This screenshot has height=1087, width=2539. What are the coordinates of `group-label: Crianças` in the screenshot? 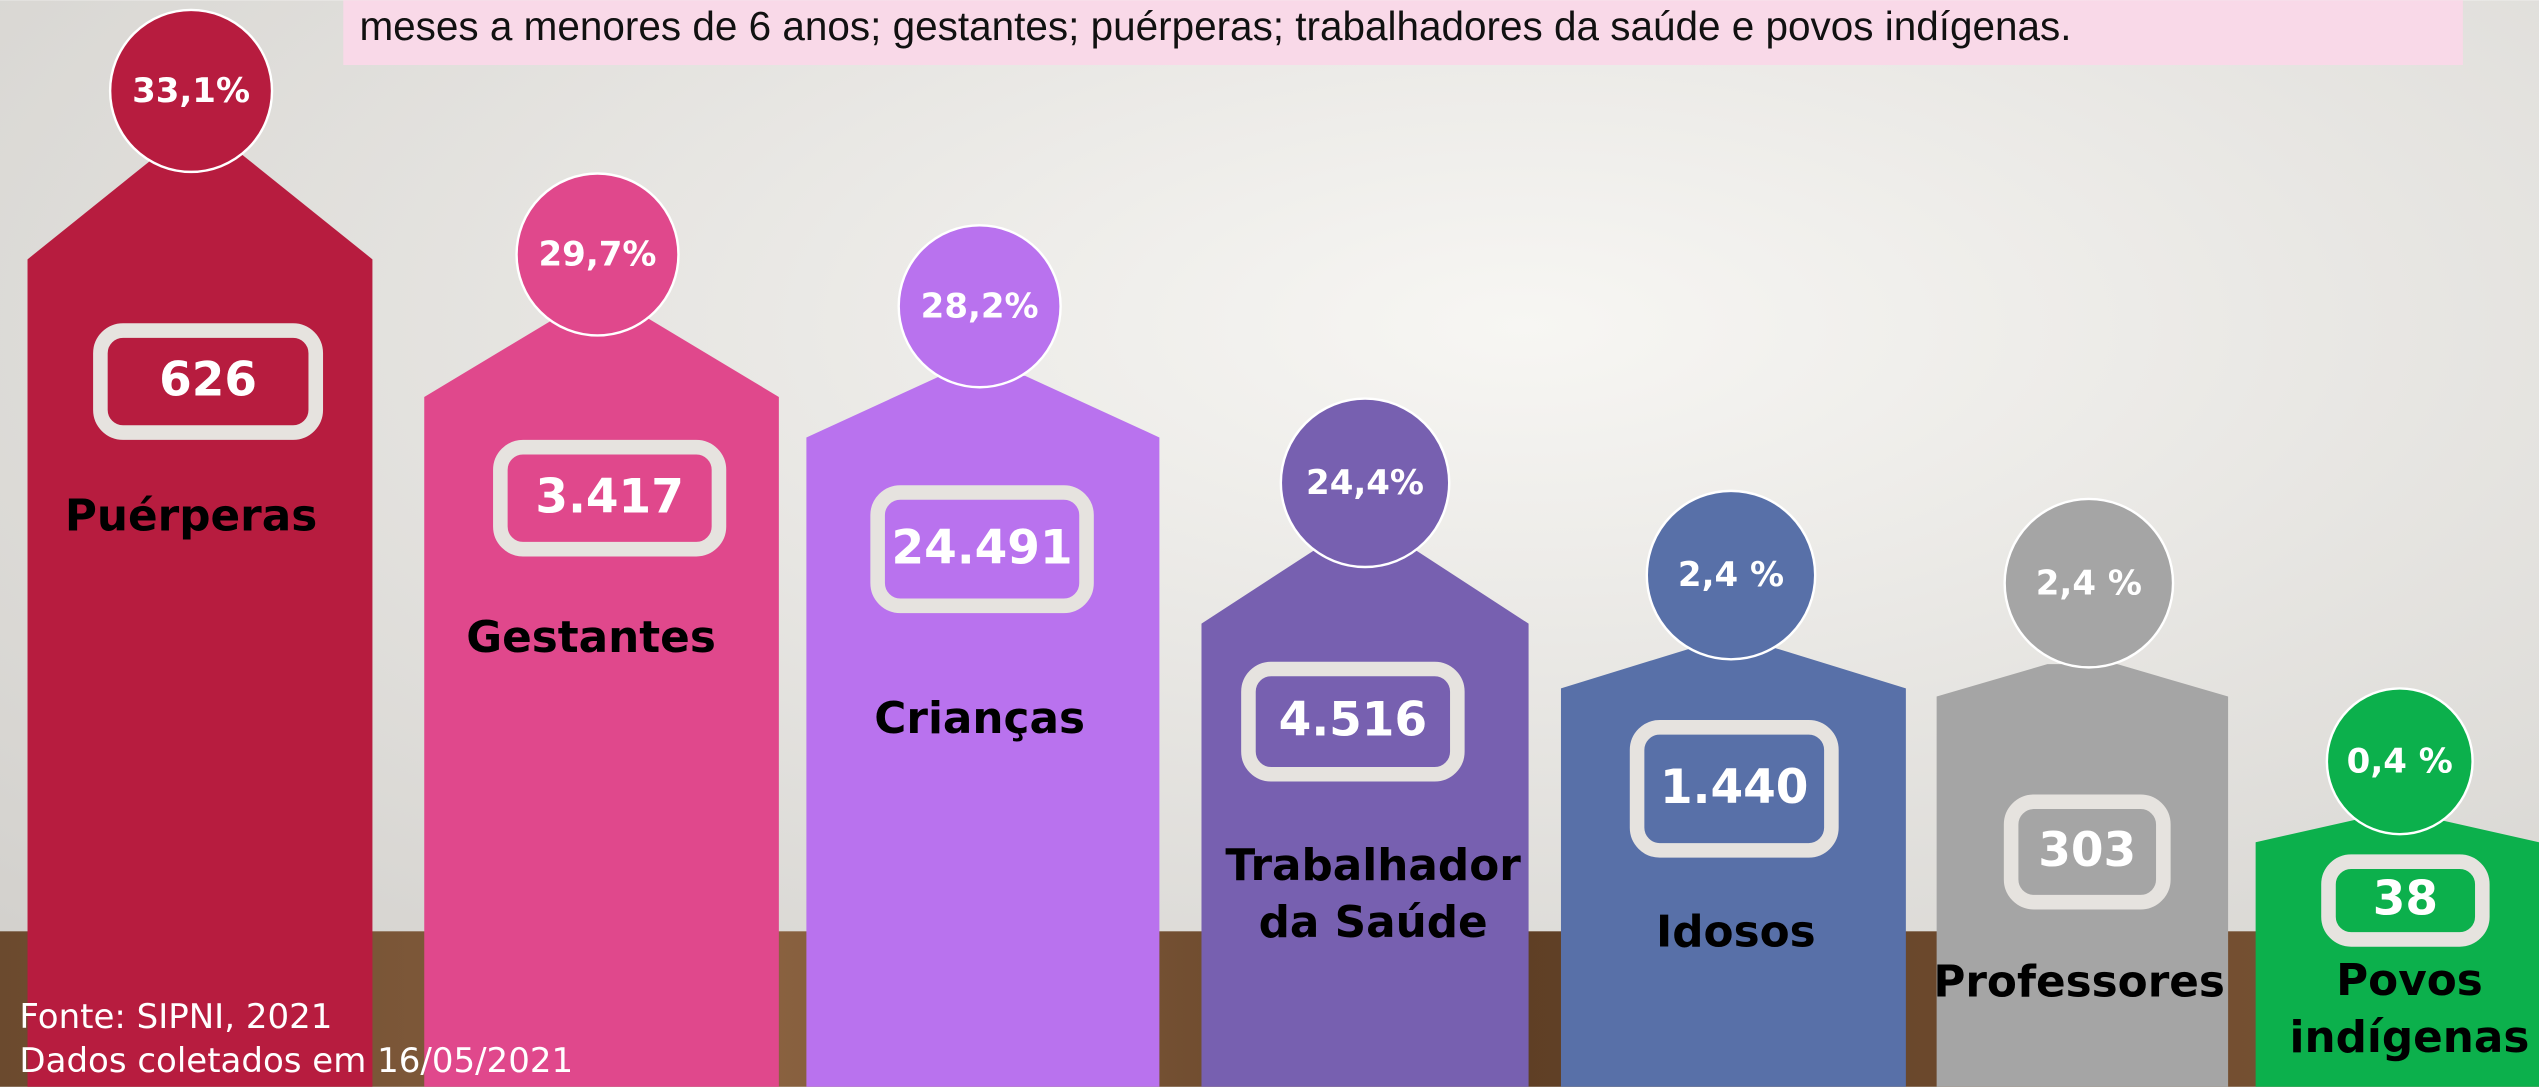 It's located at (979, 718).